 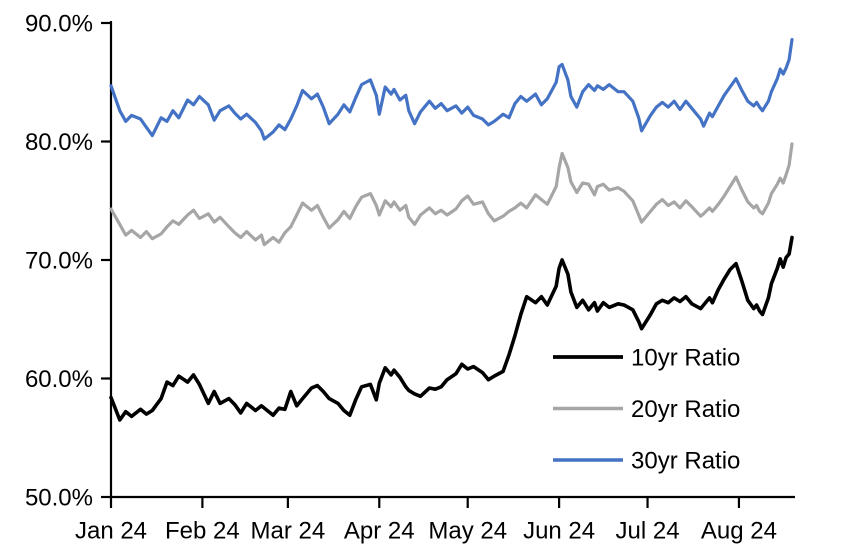 What do you see at coordinates (111, 530) in the screenshot?
I see `x-tick-label: Jan 24` at bounding box center [111, 530].